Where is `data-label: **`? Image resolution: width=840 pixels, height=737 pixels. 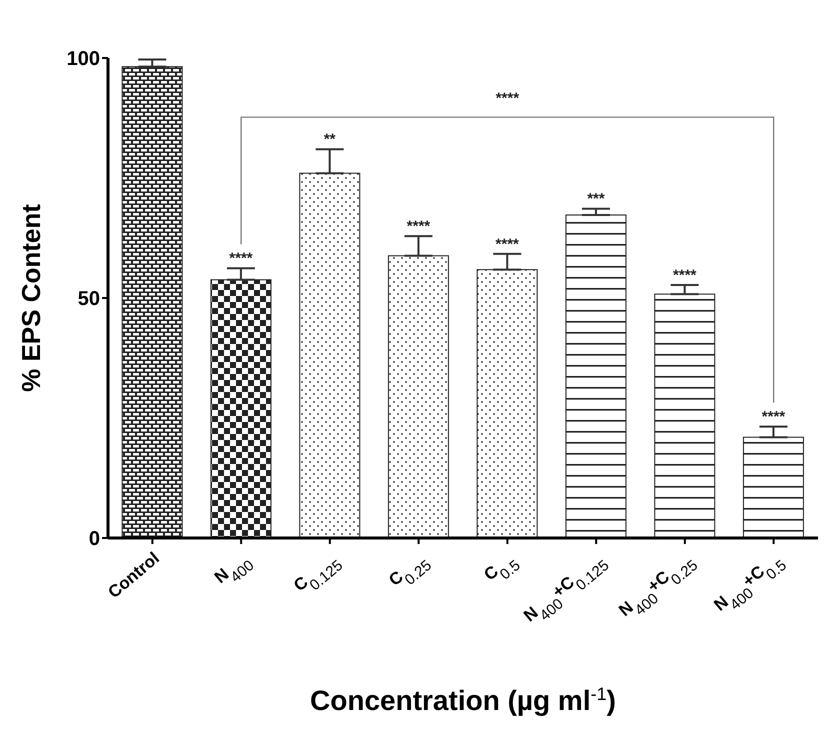 data-label: ** is located at coordinates (330, 139).